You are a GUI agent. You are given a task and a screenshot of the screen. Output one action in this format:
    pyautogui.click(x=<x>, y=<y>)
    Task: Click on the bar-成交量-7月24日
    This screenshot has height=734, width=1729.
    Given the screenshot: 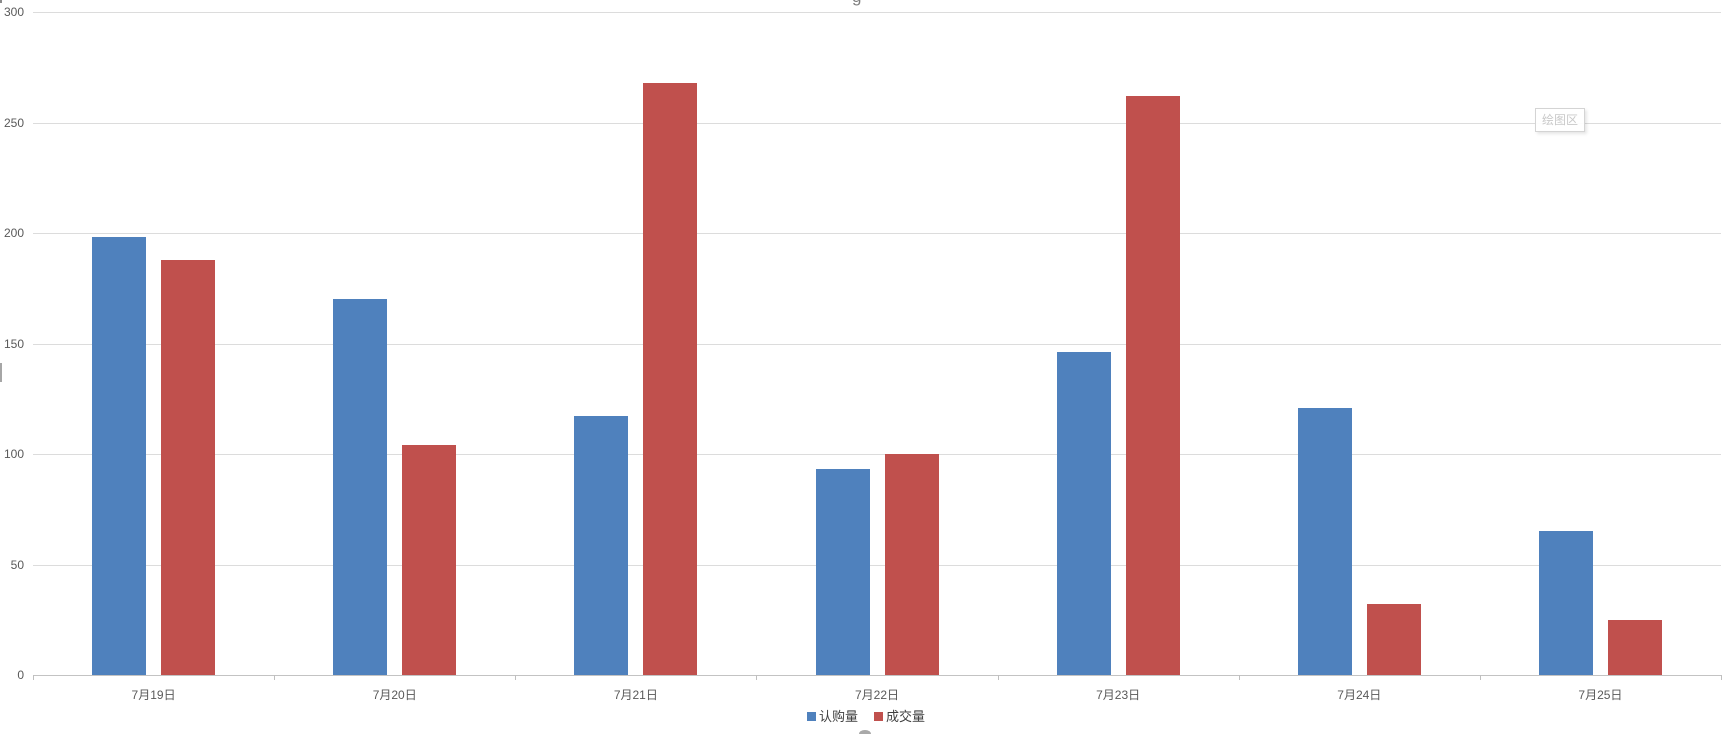 What is the action you would take?
    pyautogui.click(x=1393, y=639)
    